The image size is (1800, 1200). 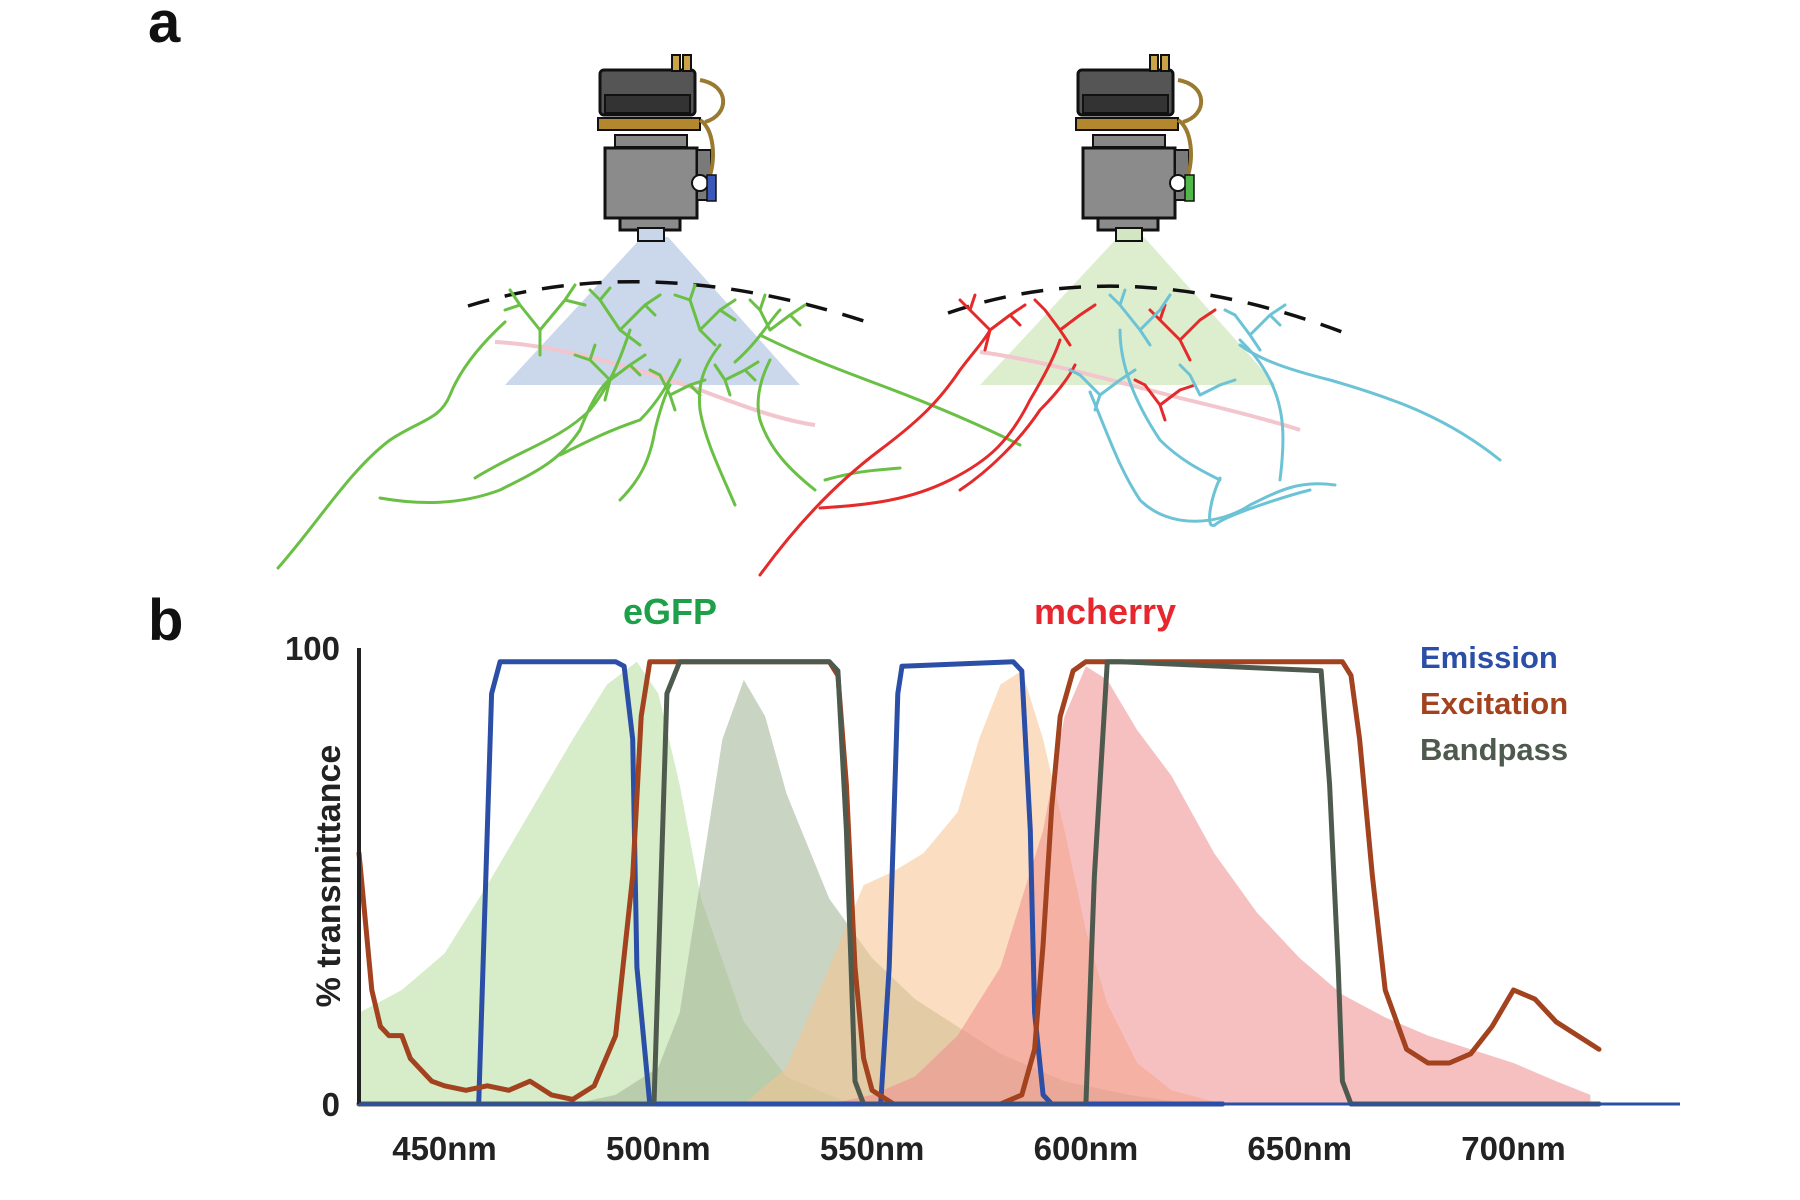 What do you see at coordinates (1299, 1148) in the screenshot?
I see `x-tick-label: 650nm` at bounding box center [1299, 1148].